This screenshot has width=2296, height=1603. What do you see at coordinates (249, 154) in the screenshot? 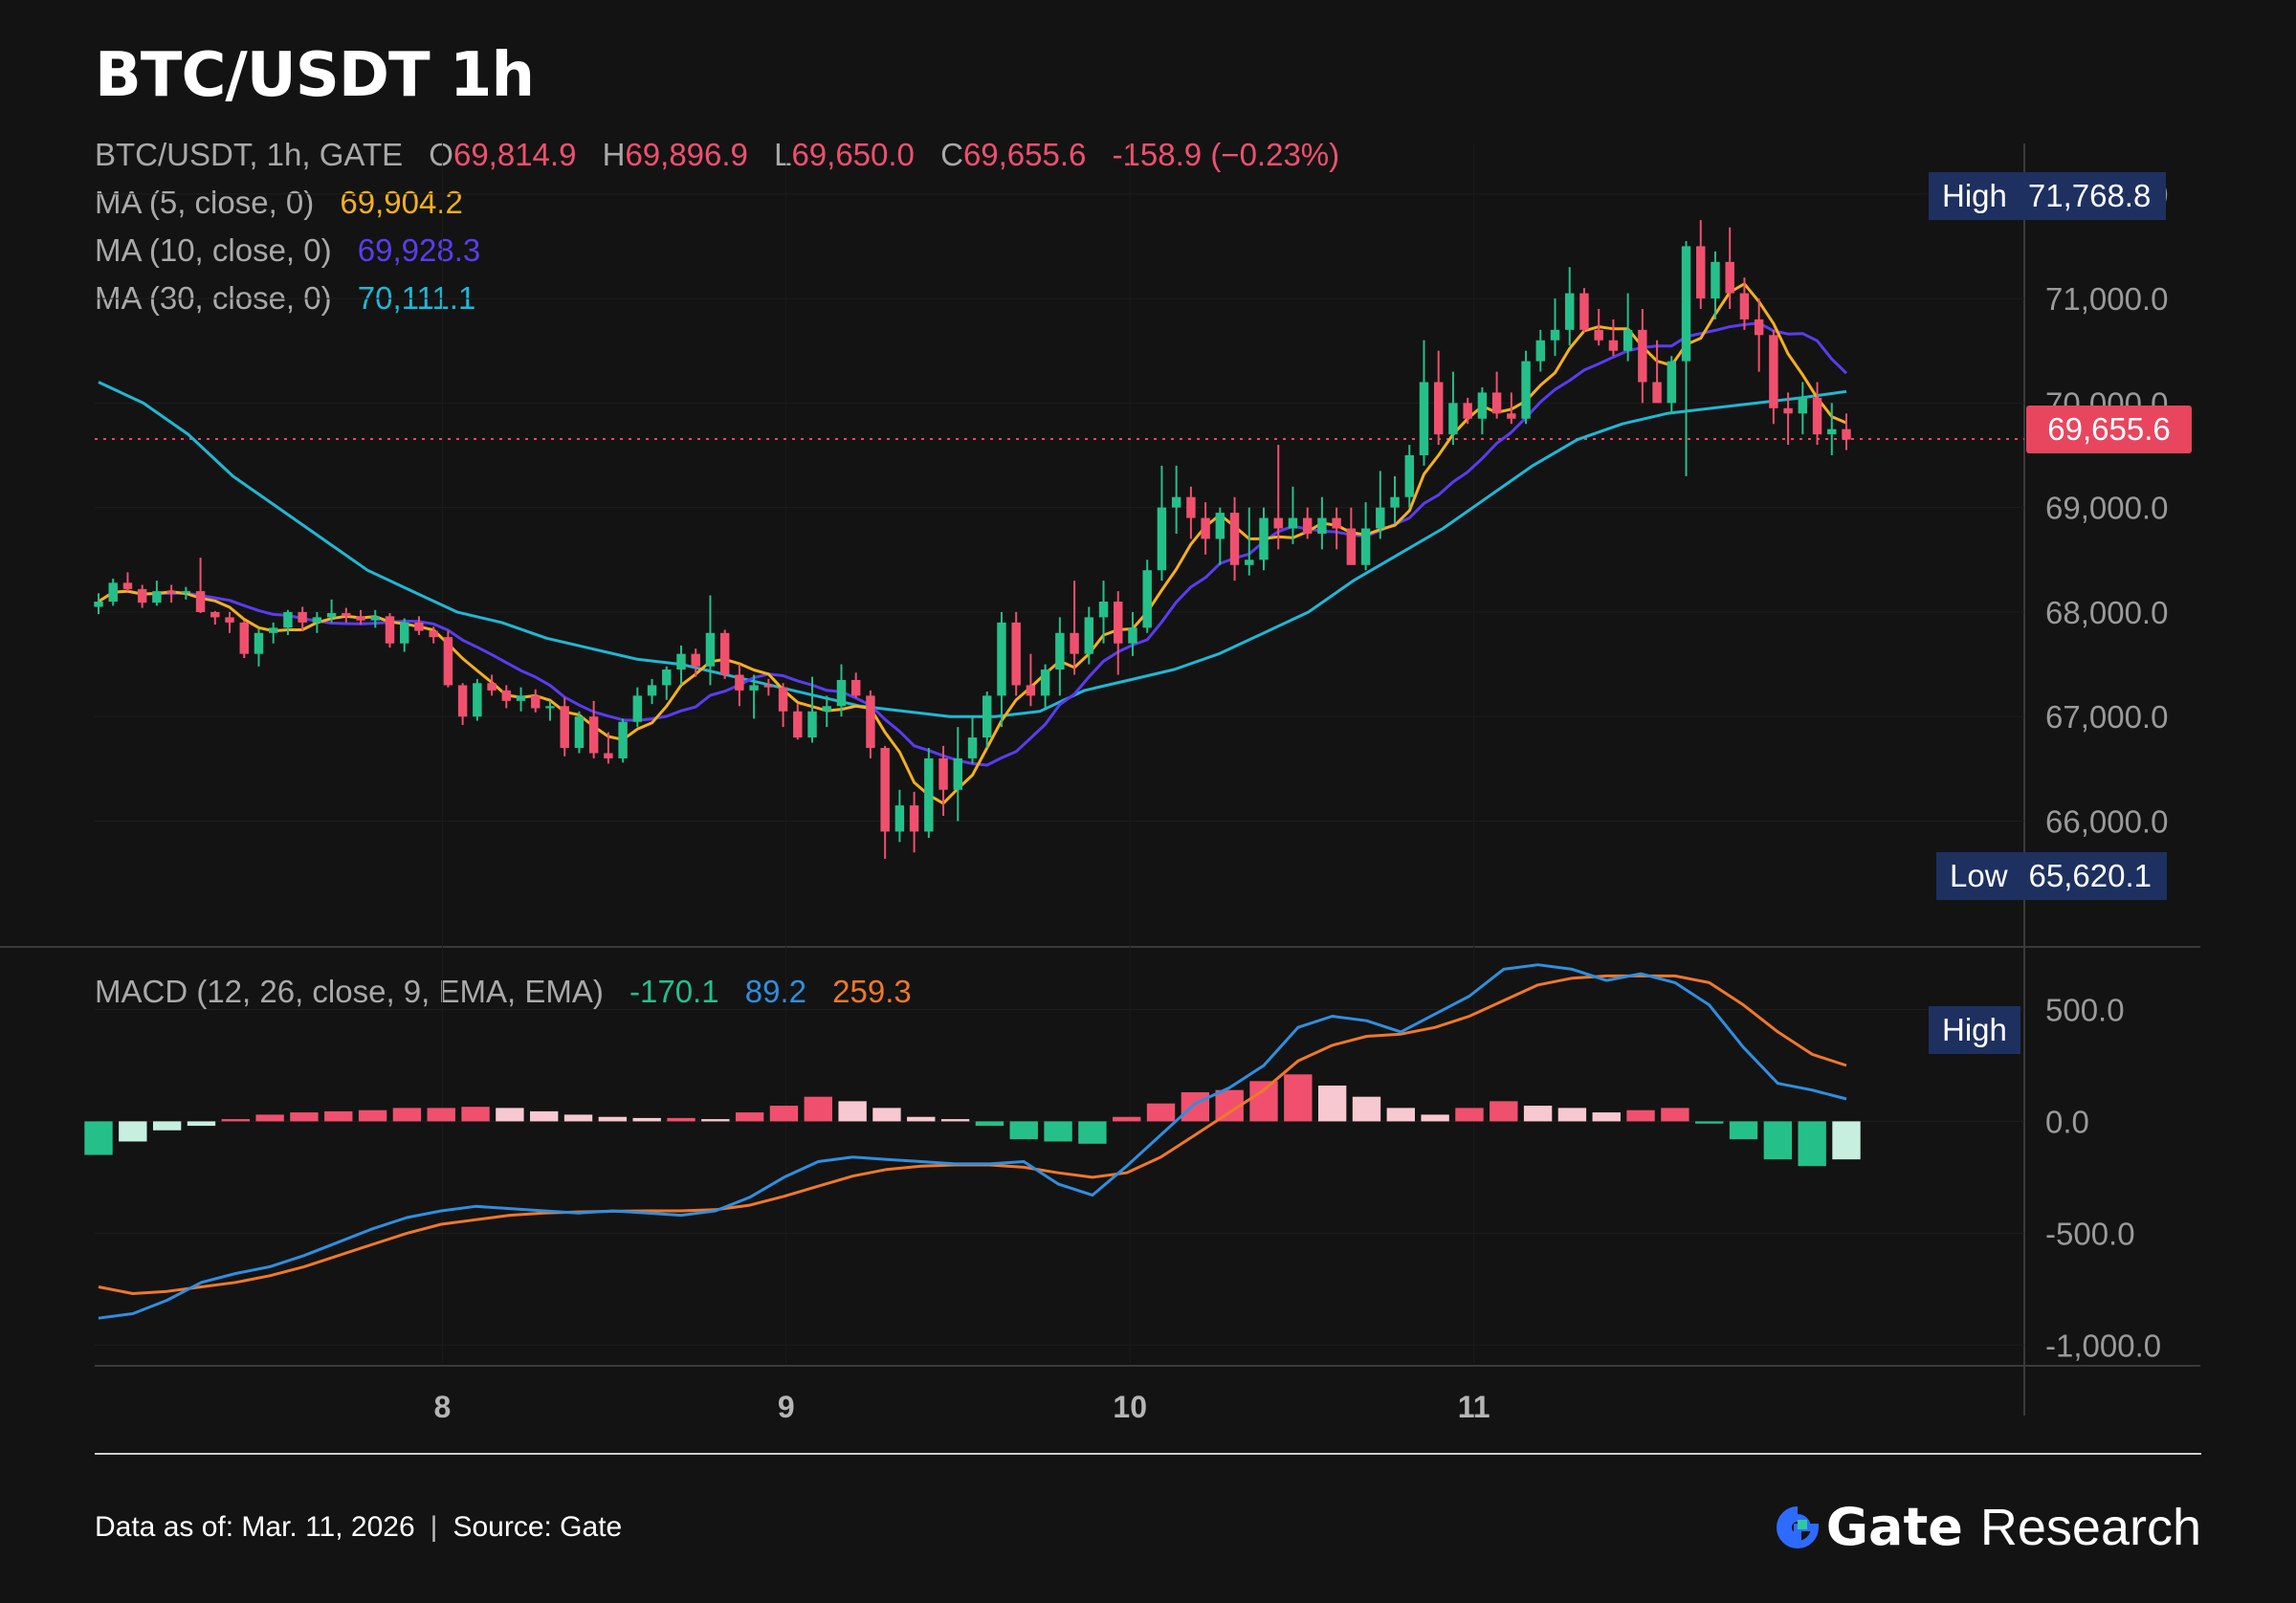
I see `symbol-label: BTC/USDT, 1h, GATE` at bounding box center [249, 154].